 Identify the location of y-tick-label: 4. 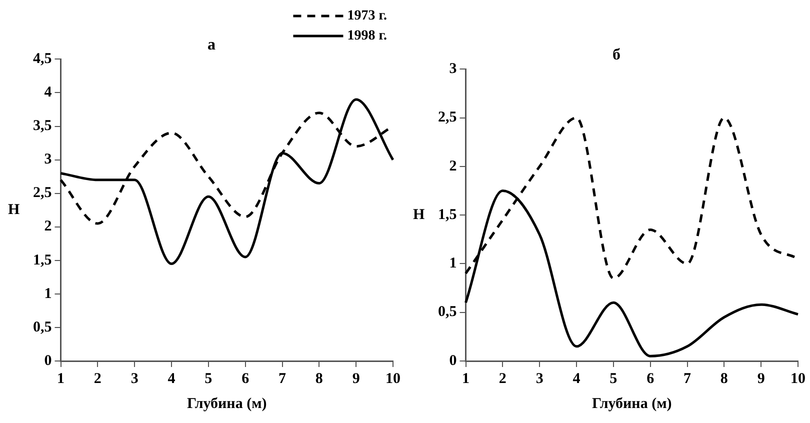
(48, 92).